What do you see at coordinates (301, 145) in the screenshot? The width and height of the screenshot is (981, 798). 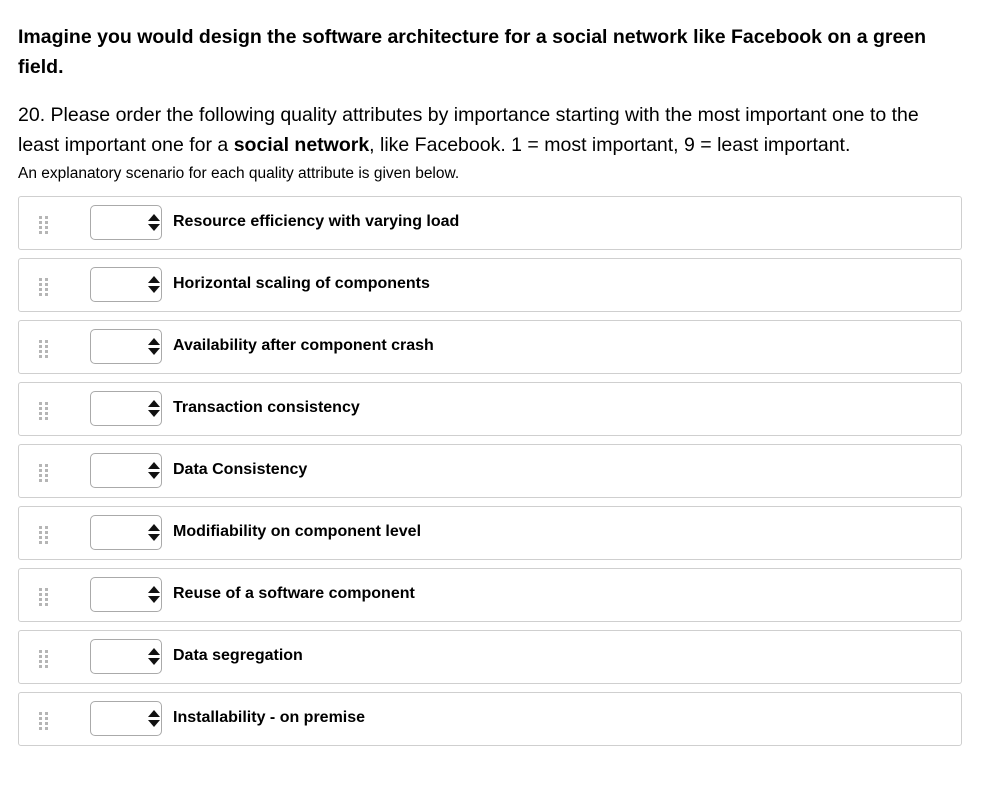 I see `question-emphasis: social network` at bounding box center [301, 145].